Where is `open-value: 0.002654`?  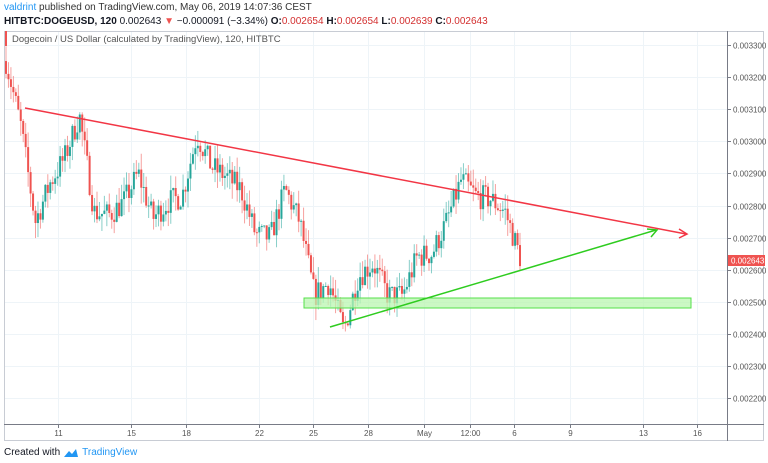 open-value: 0.002654 is located at coordinates (302, 21).